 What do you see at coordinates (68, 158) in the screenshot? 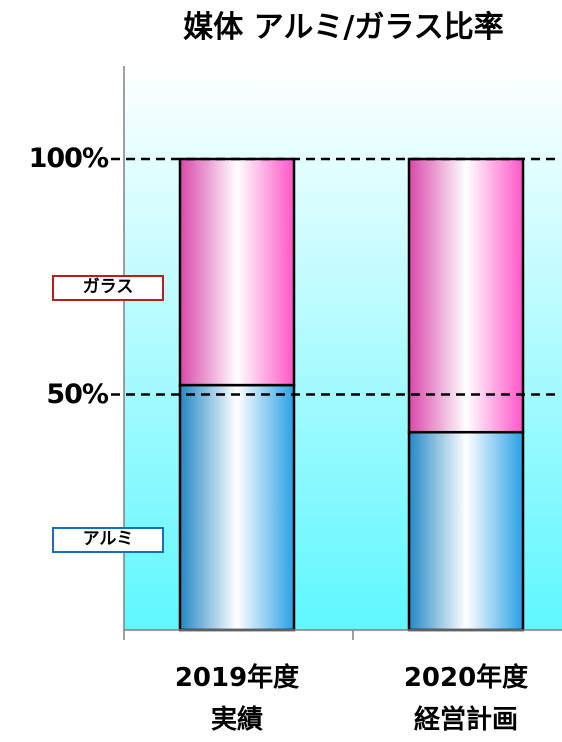
I see `reference-label-100: 100%` at bounding box center [68, 158].